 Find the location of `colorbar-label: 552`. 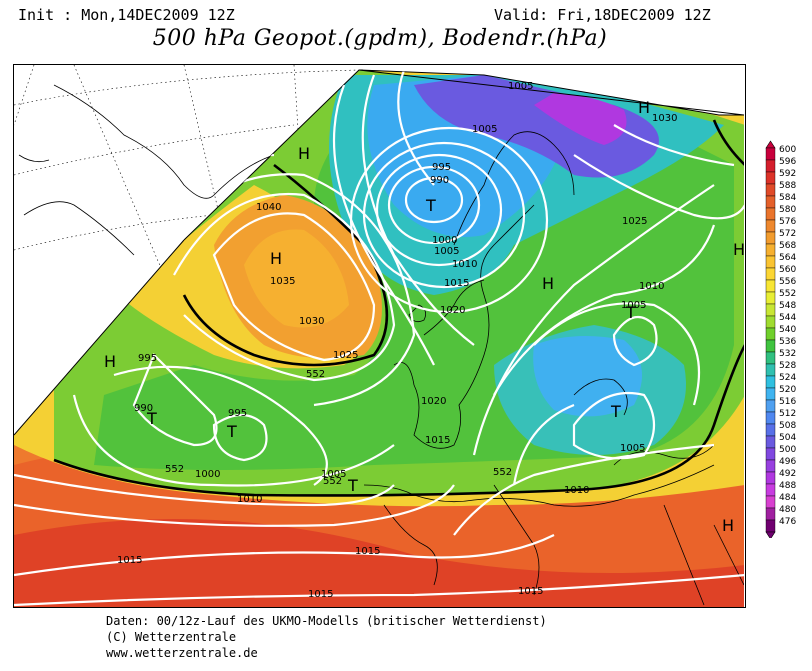

colorbar-label: 552 is located at coordinates (787, 294).